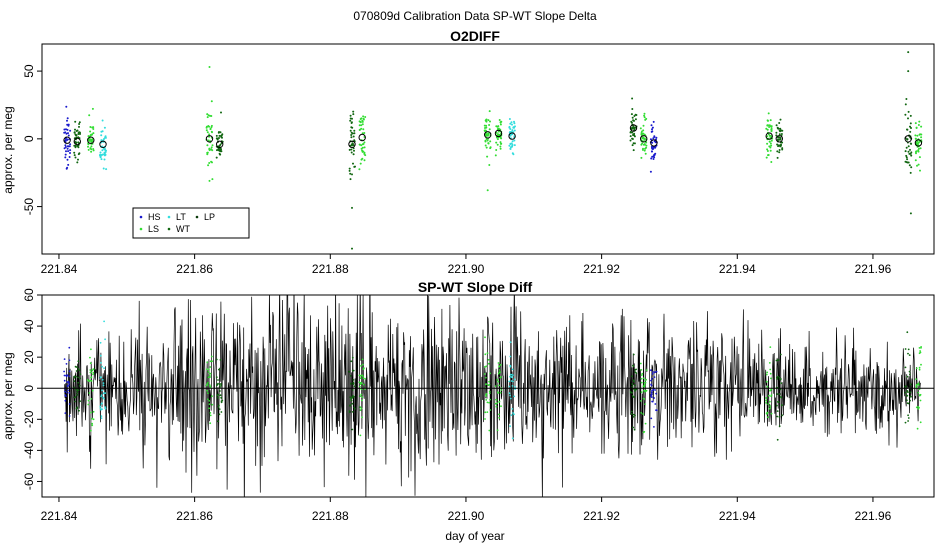  I want to click on o2diff-mean-marker, so click(220, 144).